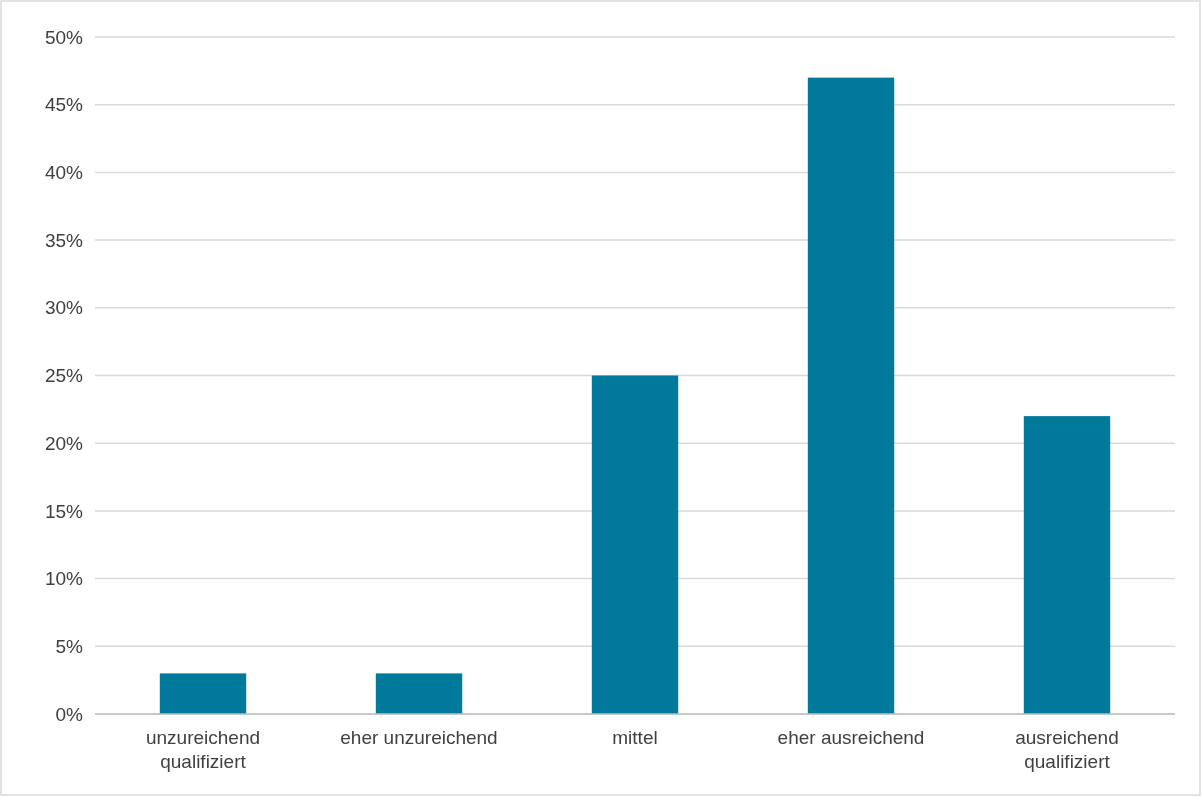  Describe the element at coordinates (64, 37) in the screenshot. I see `y-tick-label: 50%` at that location.